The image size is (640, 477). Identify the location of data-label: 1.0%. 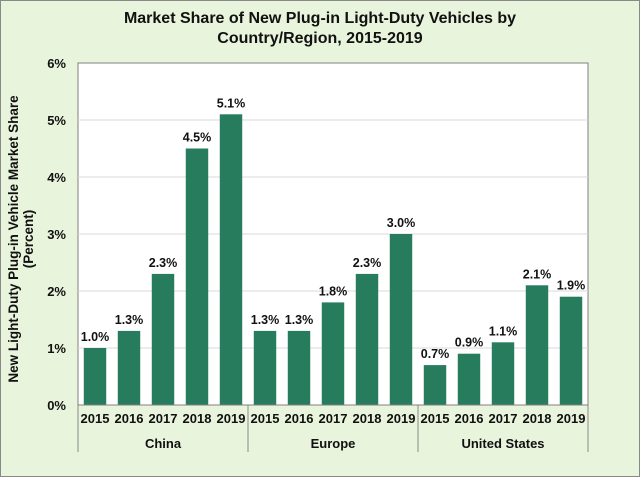
(95, 337).